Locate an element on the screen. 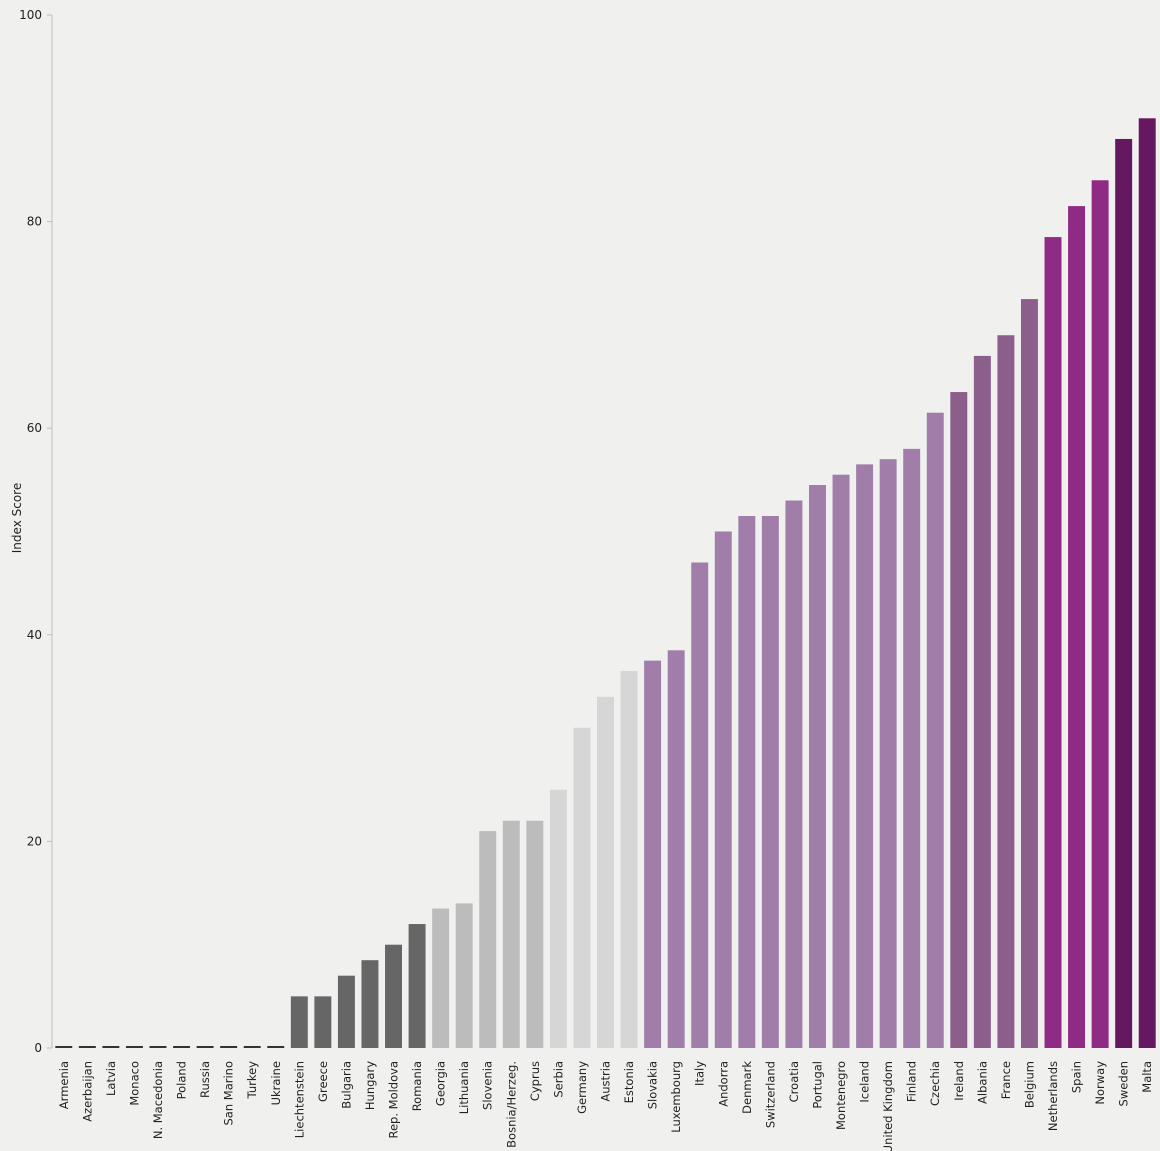 This screenshot has width=1160, height=1151. x-tick-label: Liechtenstein is located at coordinates (299, 1099).